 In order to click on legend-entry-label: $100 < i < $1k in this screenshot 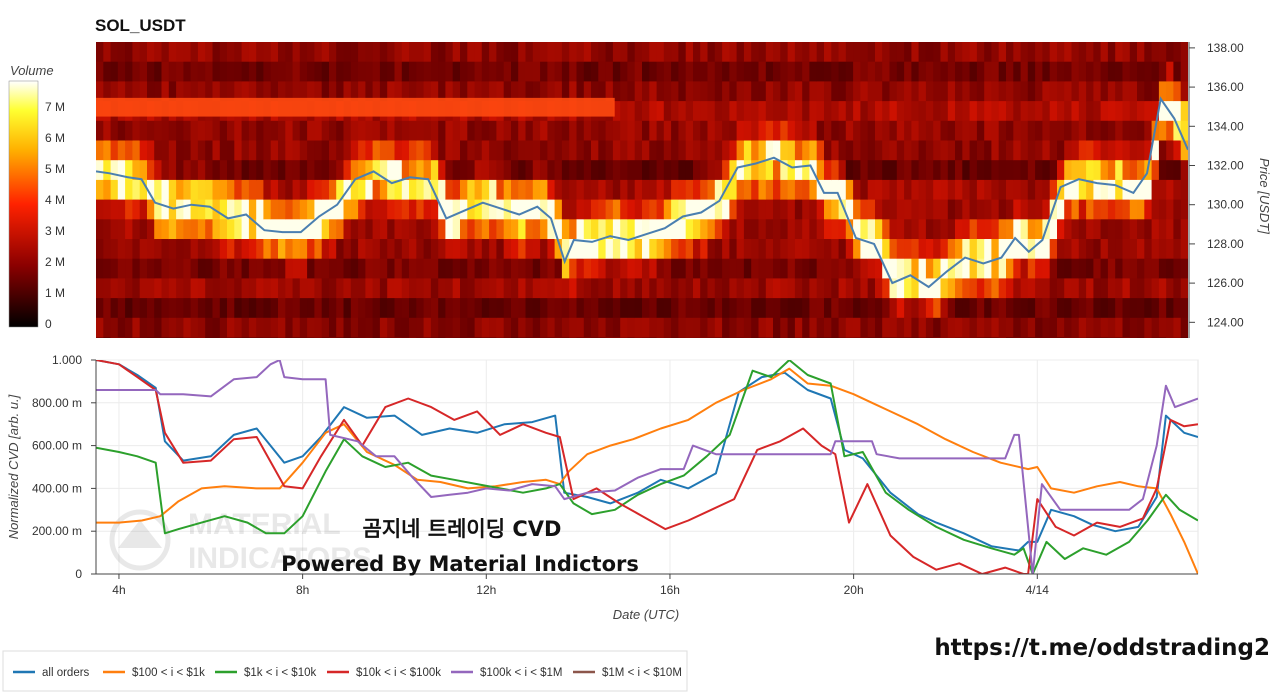, I will do `click(168, 673)`.